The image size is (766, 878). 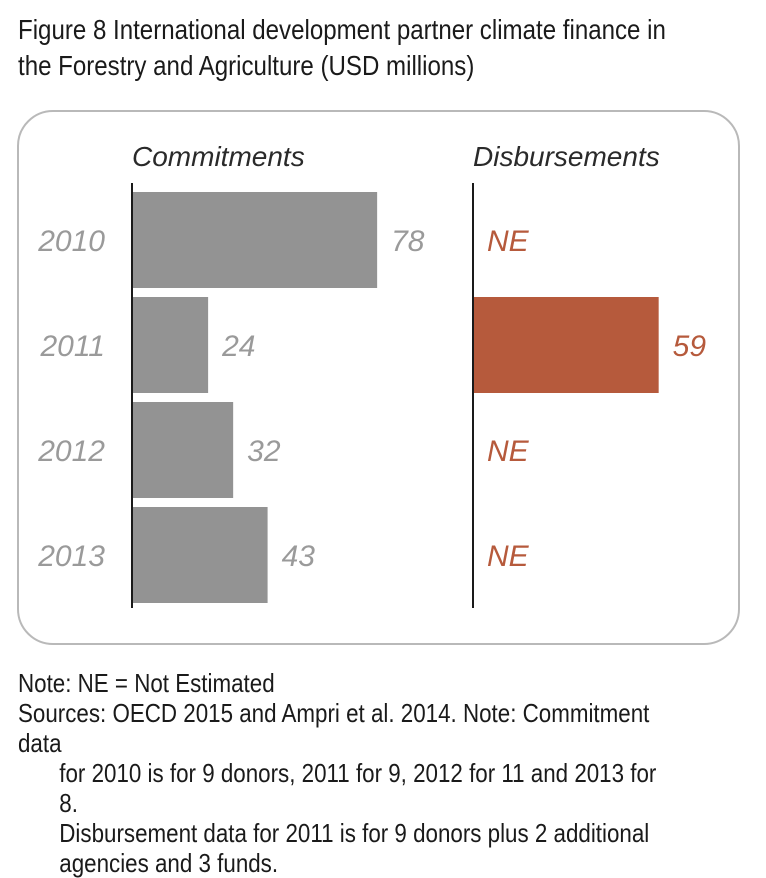 I want to click on year-label-2012: 2012, so click(x=71, y=451).